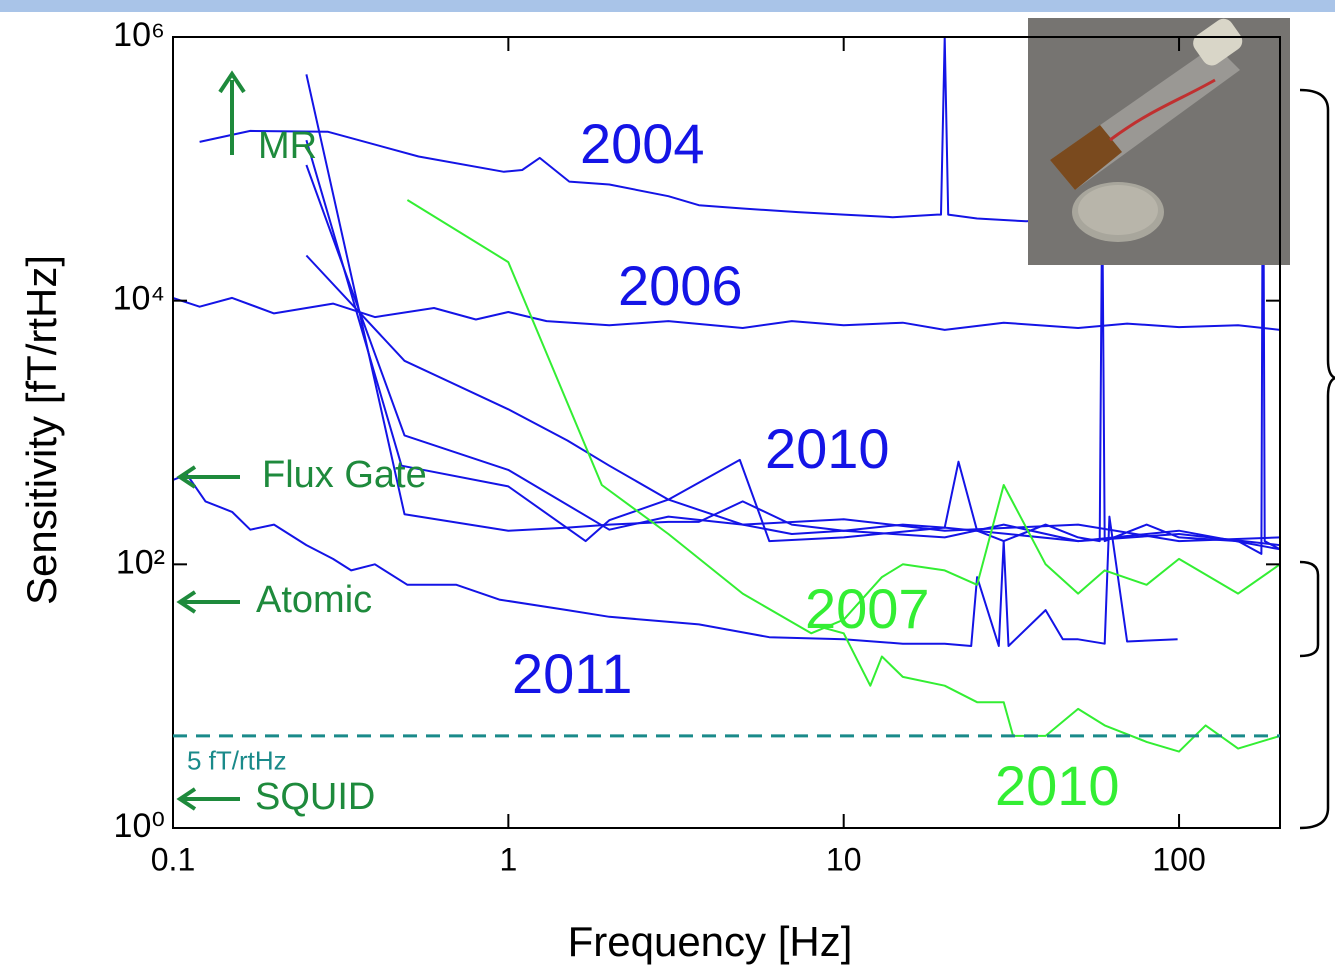 The image size is (1335, 974). Describe the element at coordinates (139, 35) in the screenshot. I see `y-tick-label: 10⁶` at that location.